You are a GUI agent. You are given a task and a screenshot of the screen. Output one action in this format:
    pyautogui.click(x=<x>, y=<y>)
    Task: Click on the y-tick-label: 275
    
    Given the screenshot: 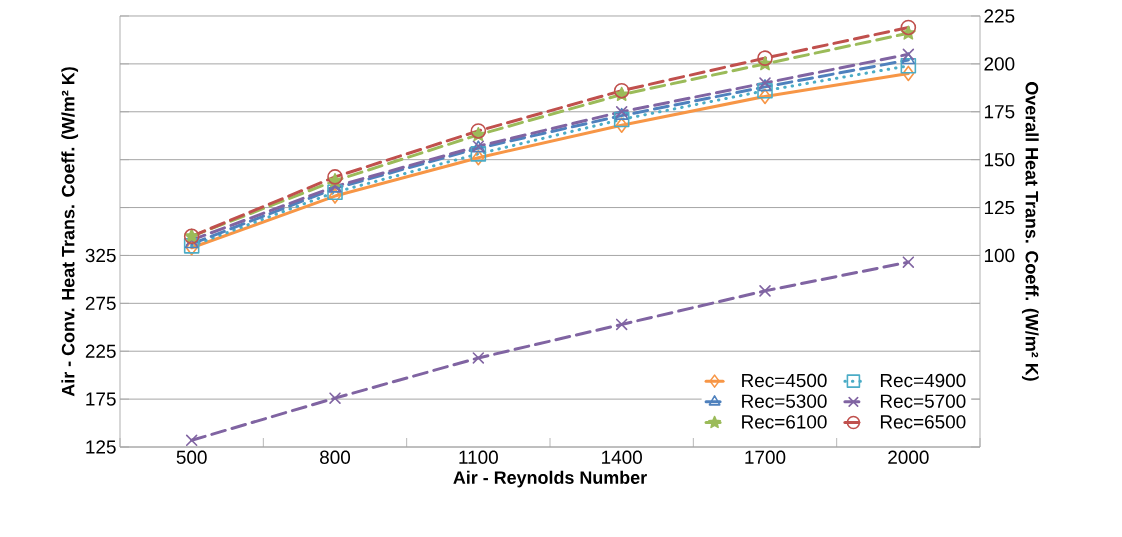 What is the action you would take?
    pyautogui.click(x=100, y=303)
    